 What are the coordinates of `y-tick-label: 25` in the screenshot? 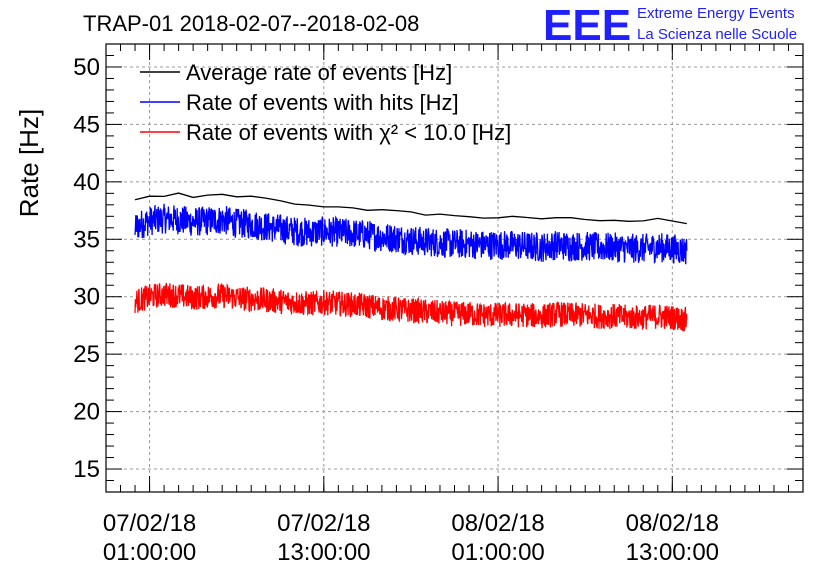 It's located at (86, 354).